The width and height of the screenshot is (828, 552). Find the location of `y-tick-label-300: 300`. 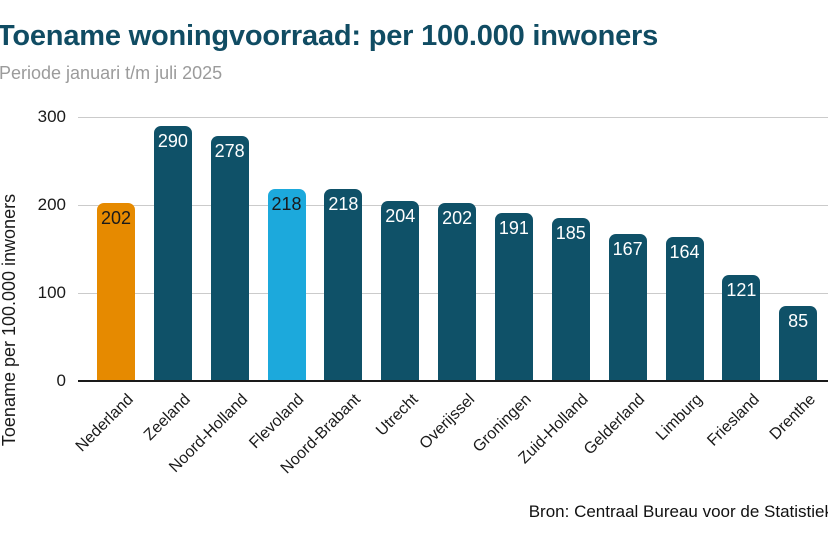

y-tick-label-300: 300 is located at coordinates (51, 116).